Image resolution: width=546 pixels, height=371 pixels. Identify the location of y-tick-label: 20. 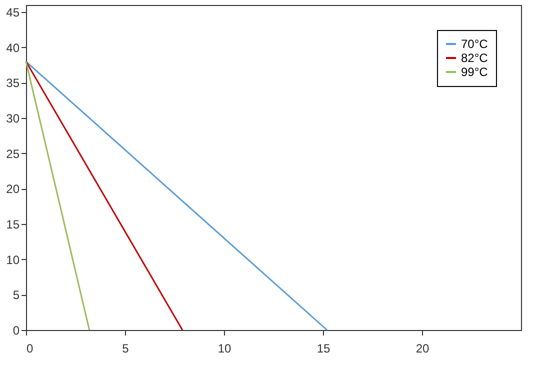
(13, 189).